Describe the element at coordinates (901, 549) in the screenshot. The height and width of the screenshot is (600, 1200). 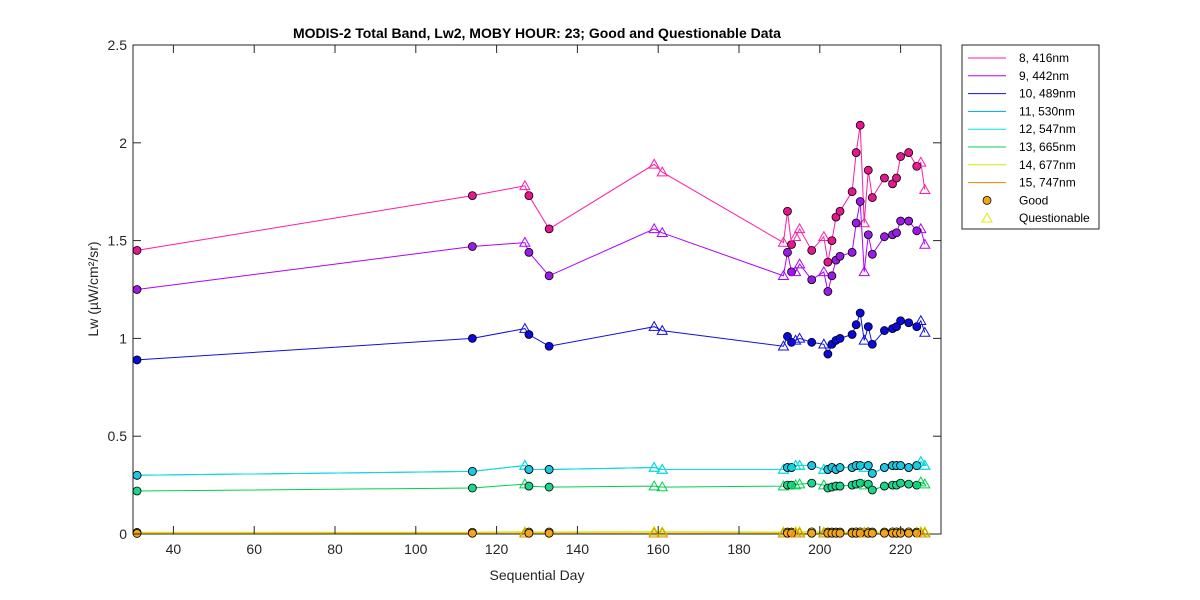
I see `x-tick-label: 220` at that location.